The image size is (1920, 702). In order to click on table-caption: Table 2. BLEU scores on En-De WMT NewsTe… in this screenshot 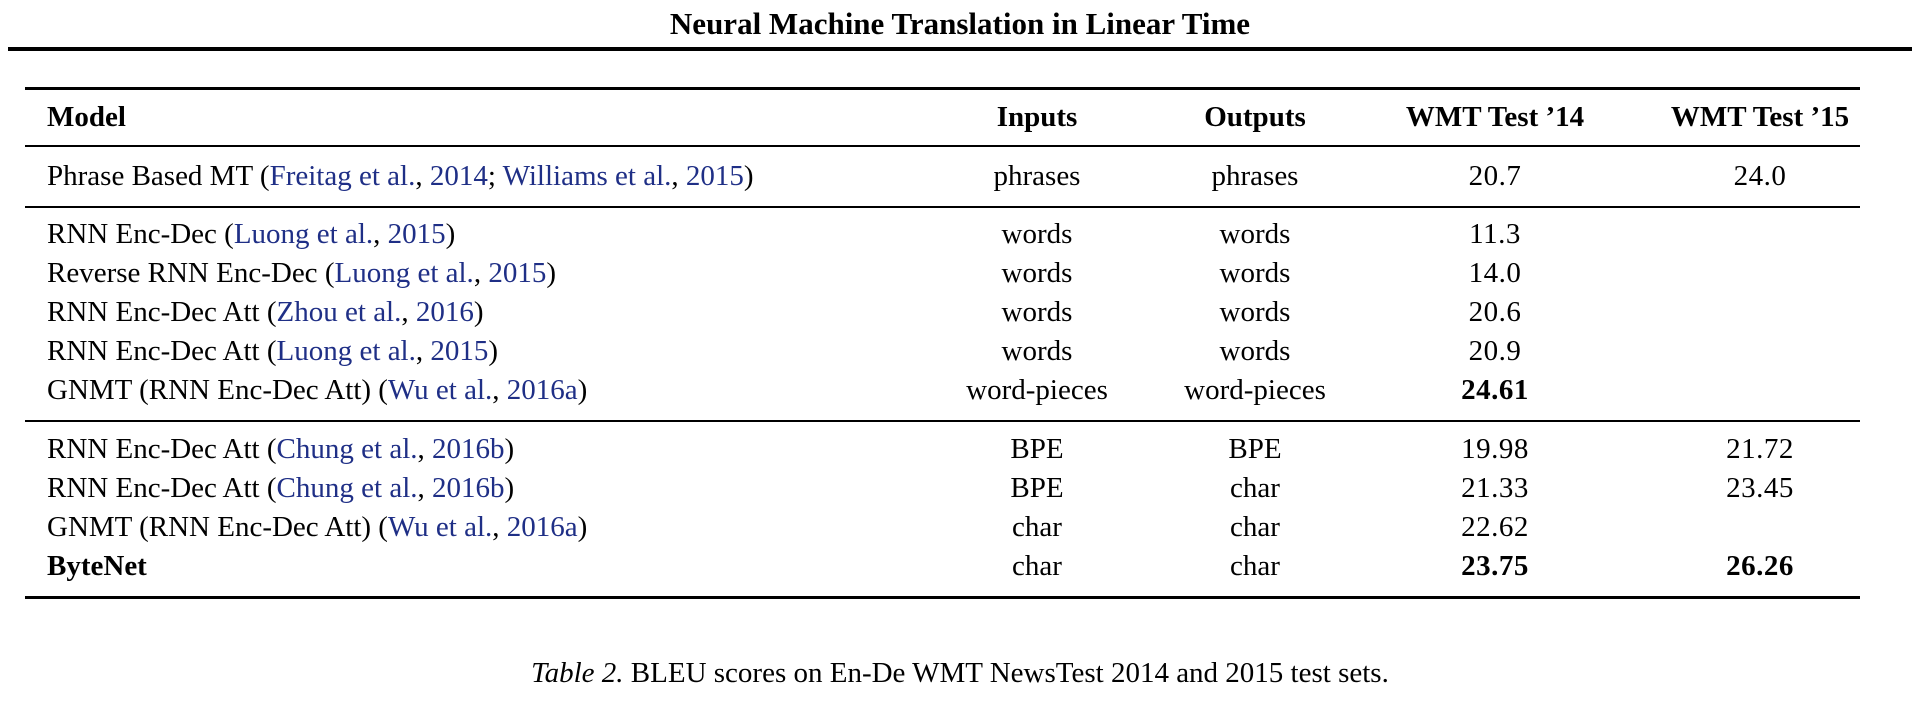, I will do `click(960, 673)`.